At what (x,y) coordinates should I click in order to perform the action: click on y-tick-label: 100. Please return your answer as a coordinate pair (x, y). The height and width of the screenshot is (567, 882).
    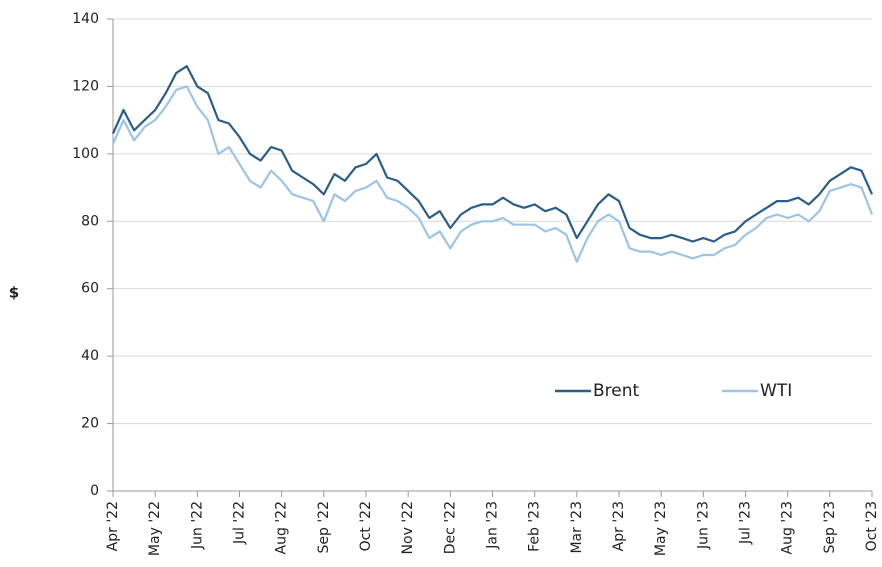
    Looking at the image, I should click on (85, 154).